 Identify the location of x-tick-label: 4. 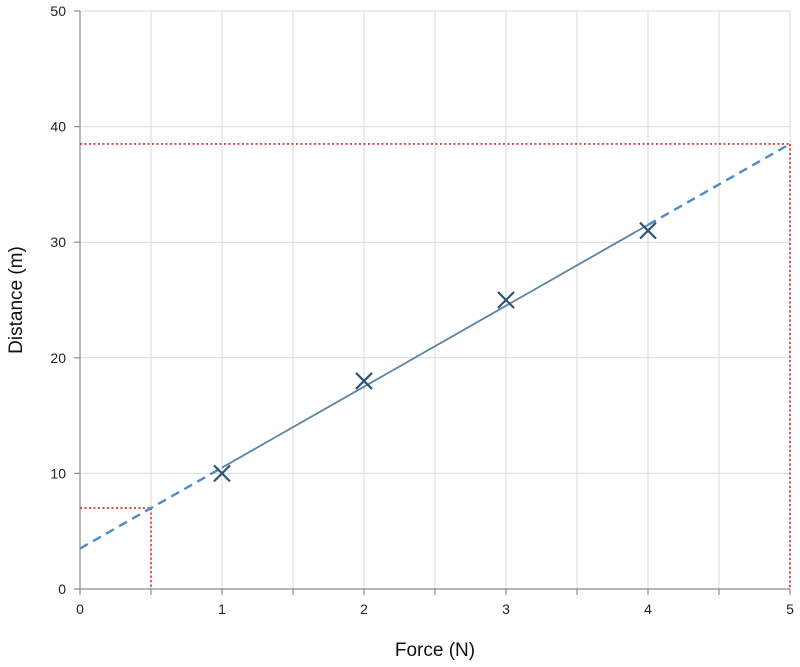
(648, 609).